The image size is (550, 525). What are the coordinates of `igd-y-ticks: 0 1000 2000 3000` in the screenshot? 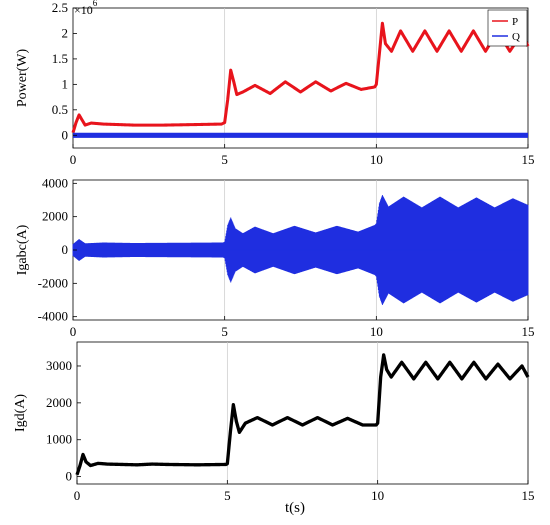 It's located at (63, 421).